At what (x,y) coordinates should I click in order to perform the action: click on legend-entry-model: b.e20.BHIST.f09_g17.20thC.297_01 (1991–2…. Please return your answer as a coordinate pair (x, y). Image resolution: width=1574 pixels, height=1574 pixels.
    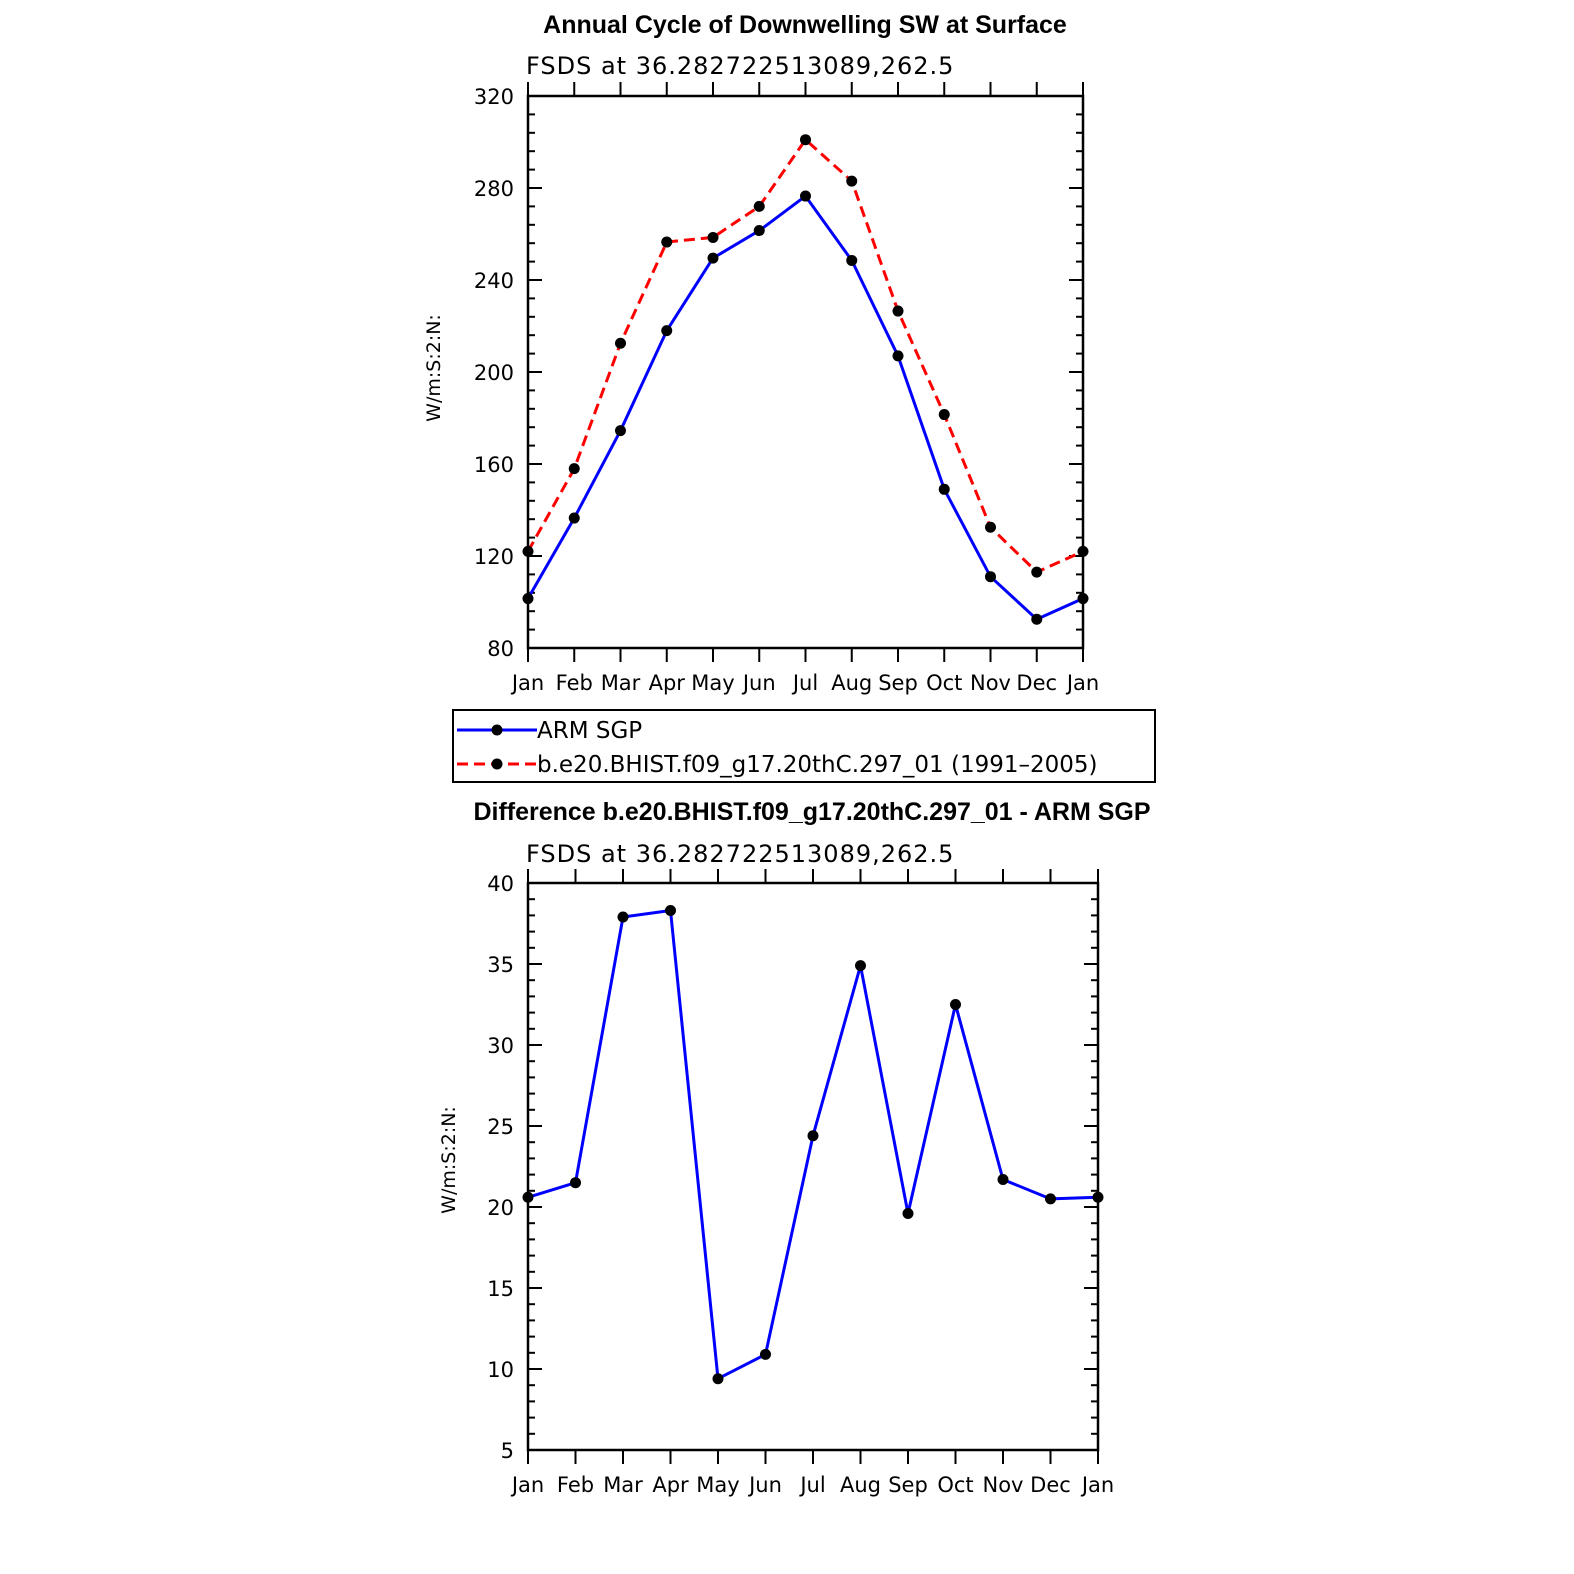
    Looking at the image, I should click on (777, 765).